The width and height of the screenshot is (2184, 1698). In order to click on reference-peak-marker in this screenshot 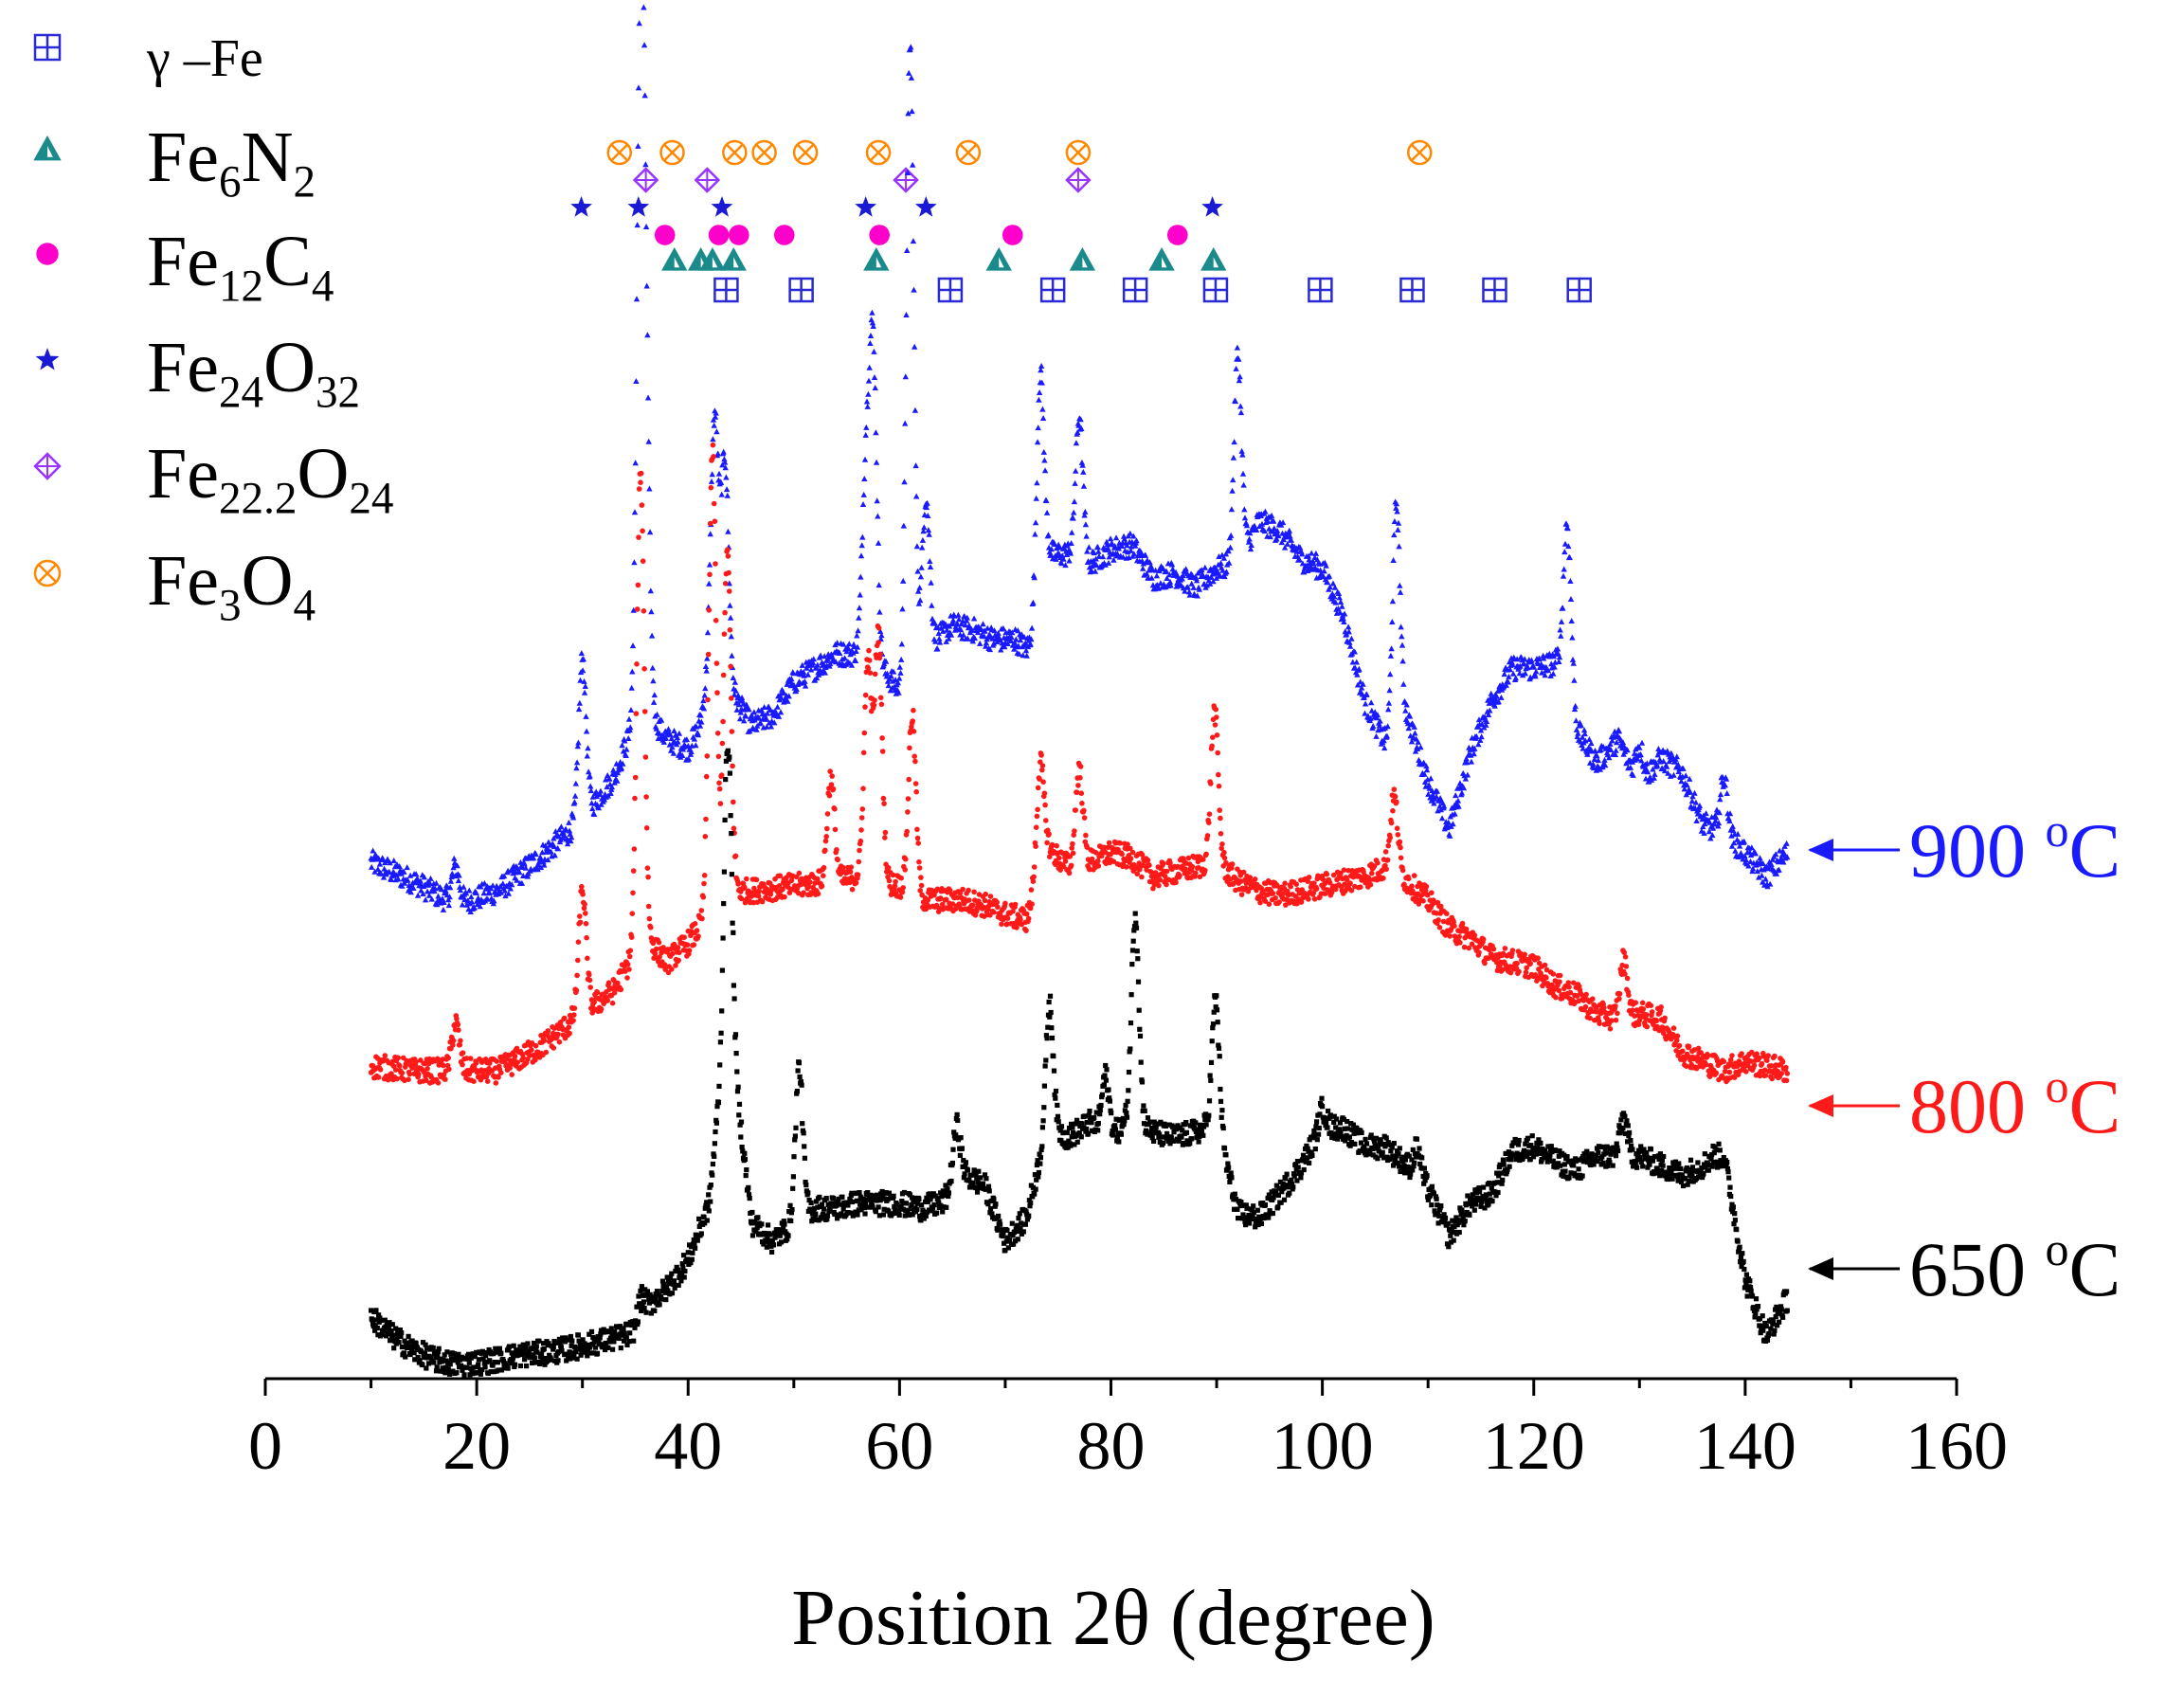, I will do `click(801, 290)`.